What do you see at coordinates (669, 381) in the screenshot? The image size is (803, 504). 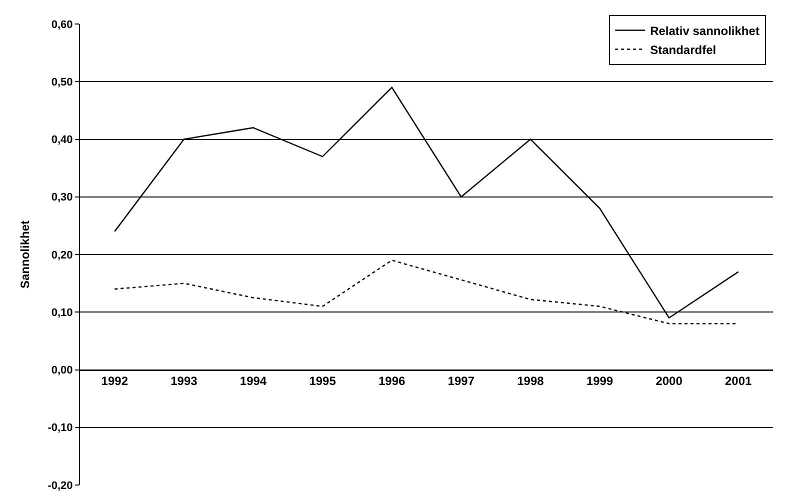 I see `x-tick-label: 2000` at bounding box center [669, 381].